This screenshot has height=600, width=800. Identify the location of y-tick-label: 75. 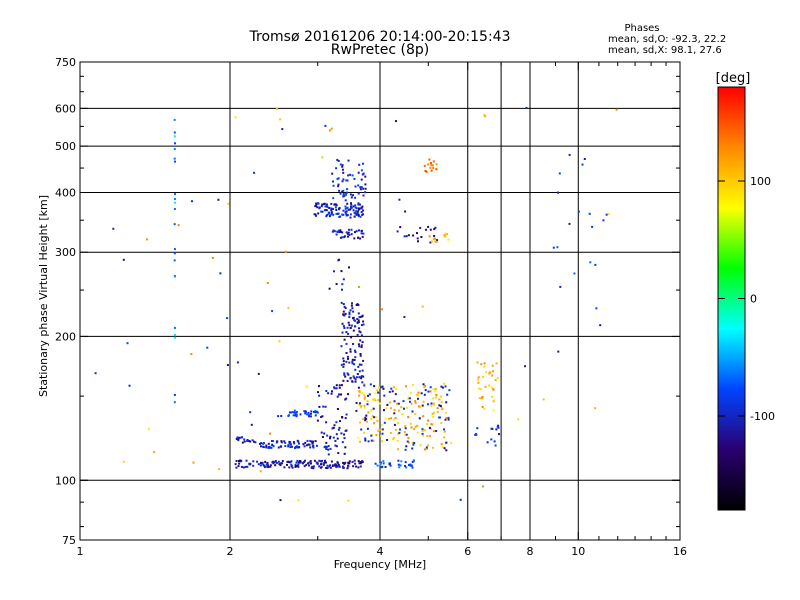
(69, 540).